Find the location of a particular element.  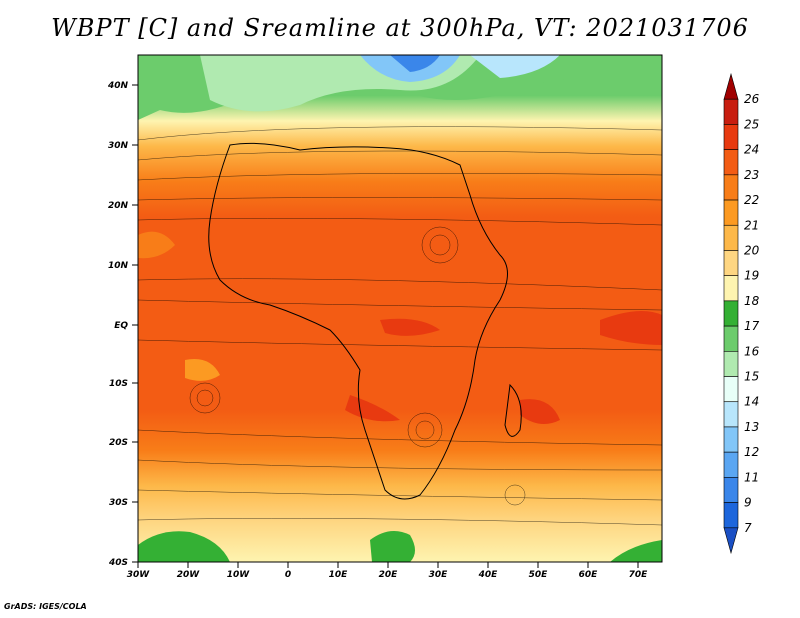

lon-tick-30e: 30E is located at coordinates (439, 571).